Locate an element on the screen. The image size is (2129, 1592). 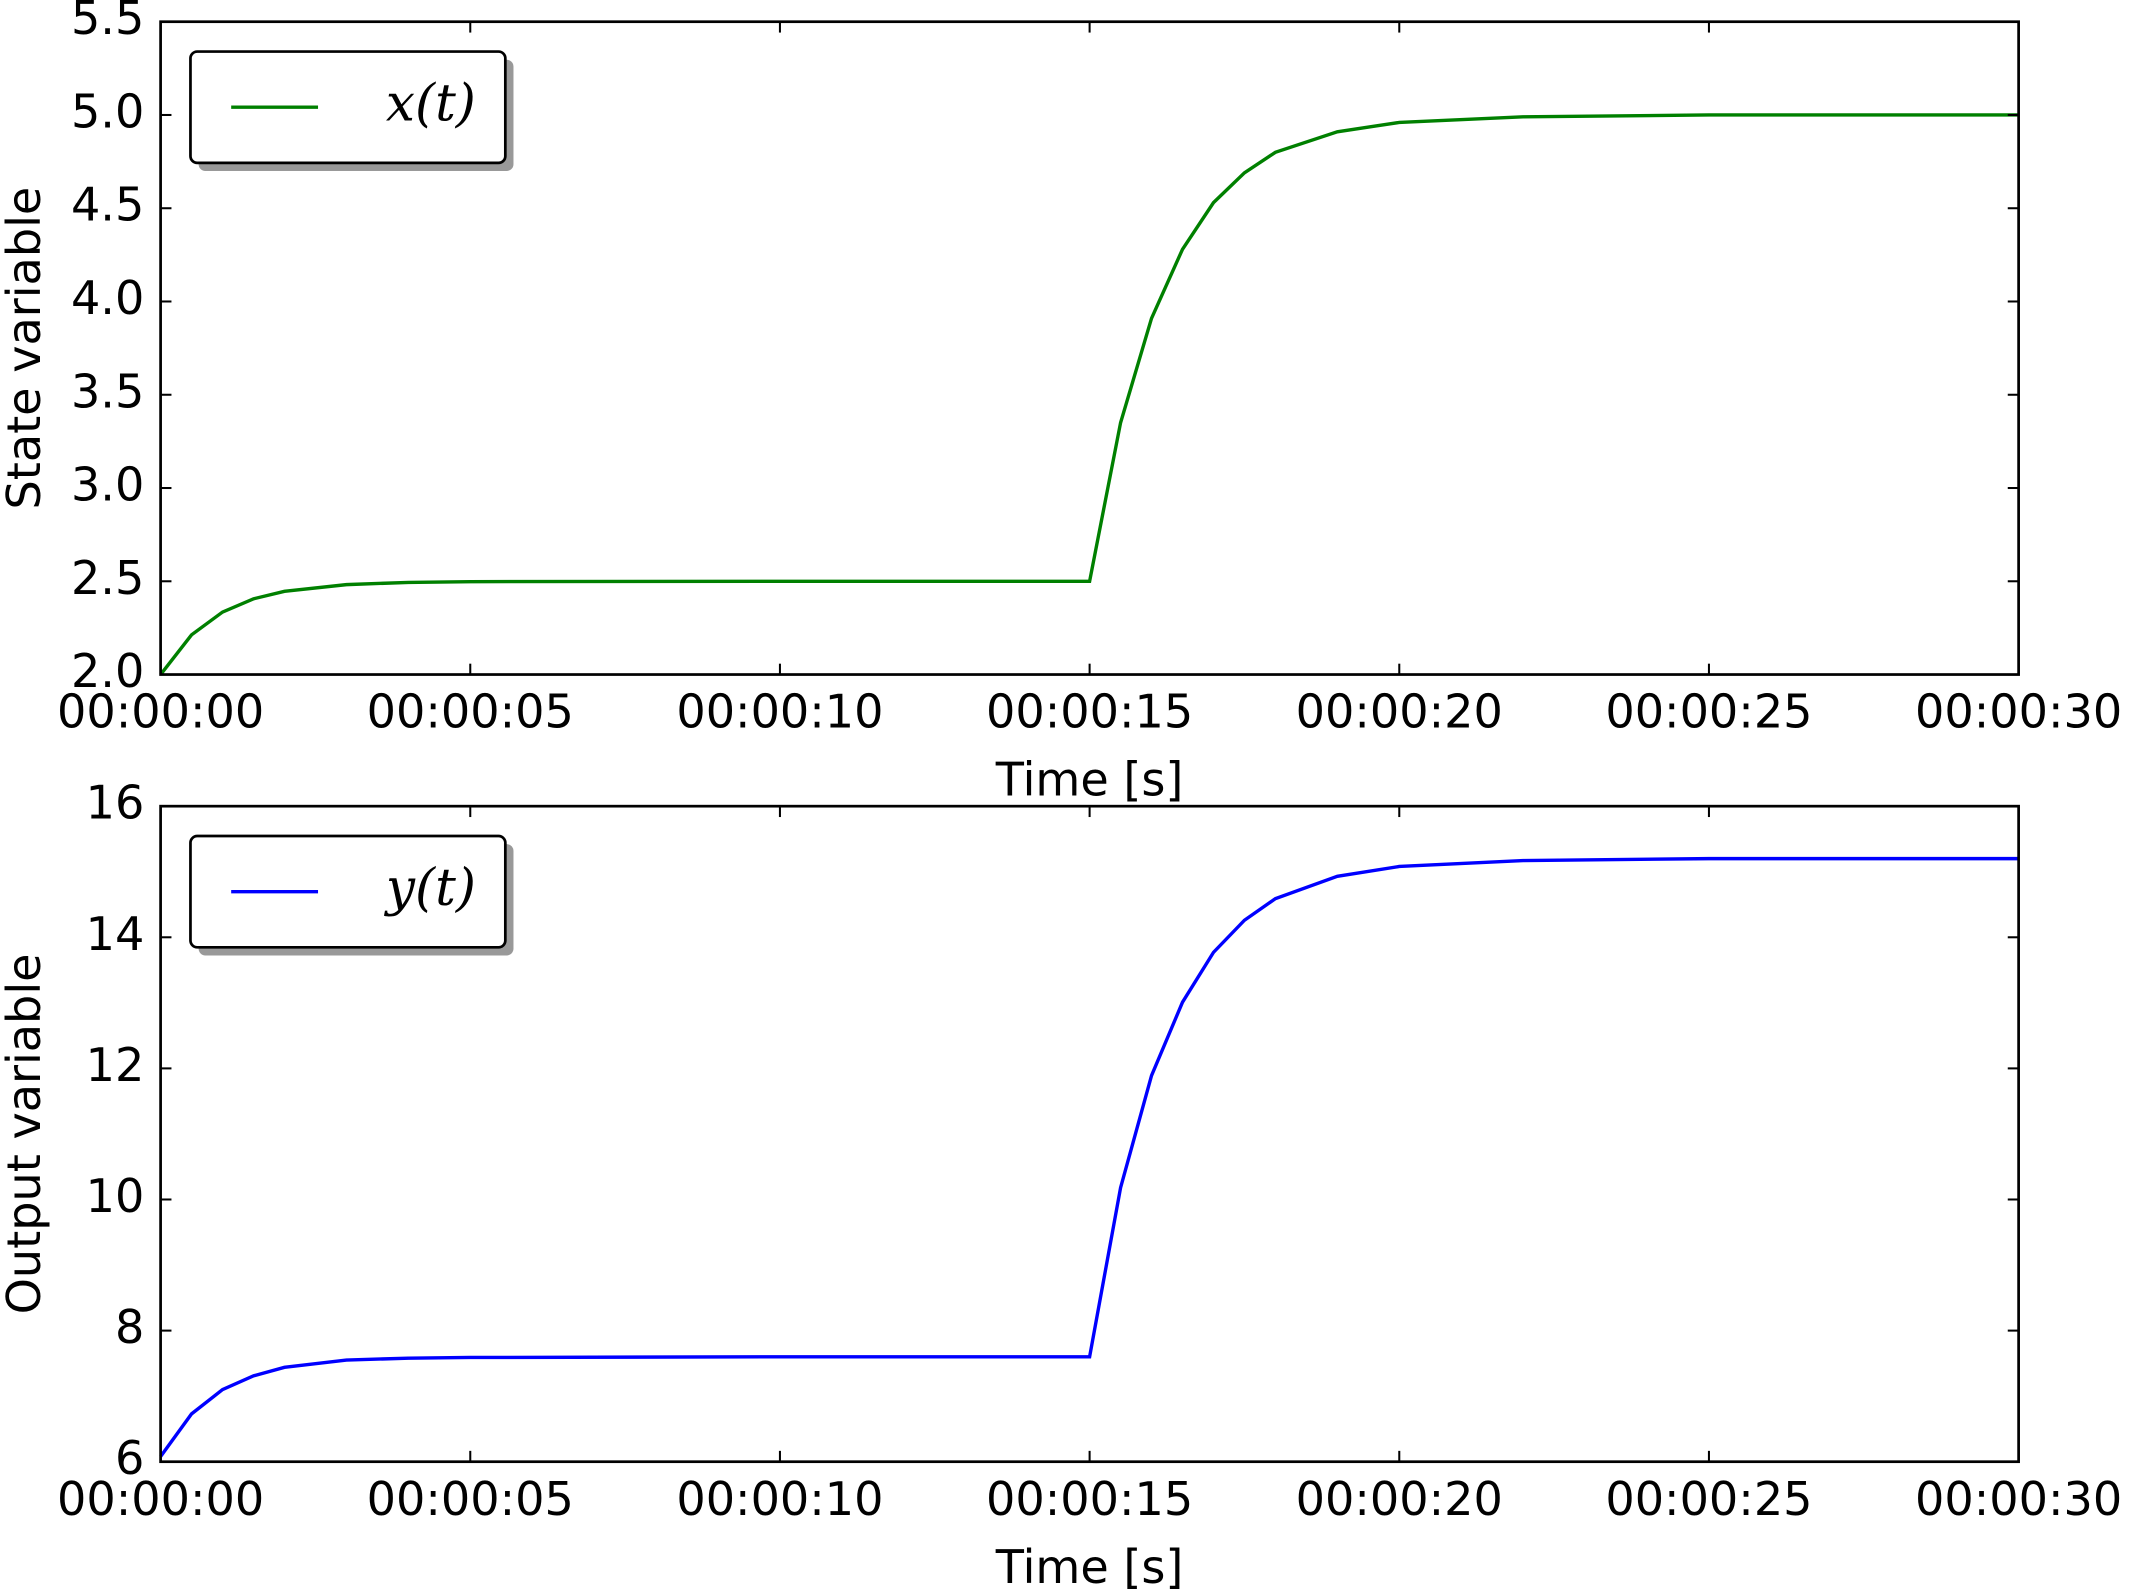
y-tick-label: 2.0 is located at coordinates (107, 671).